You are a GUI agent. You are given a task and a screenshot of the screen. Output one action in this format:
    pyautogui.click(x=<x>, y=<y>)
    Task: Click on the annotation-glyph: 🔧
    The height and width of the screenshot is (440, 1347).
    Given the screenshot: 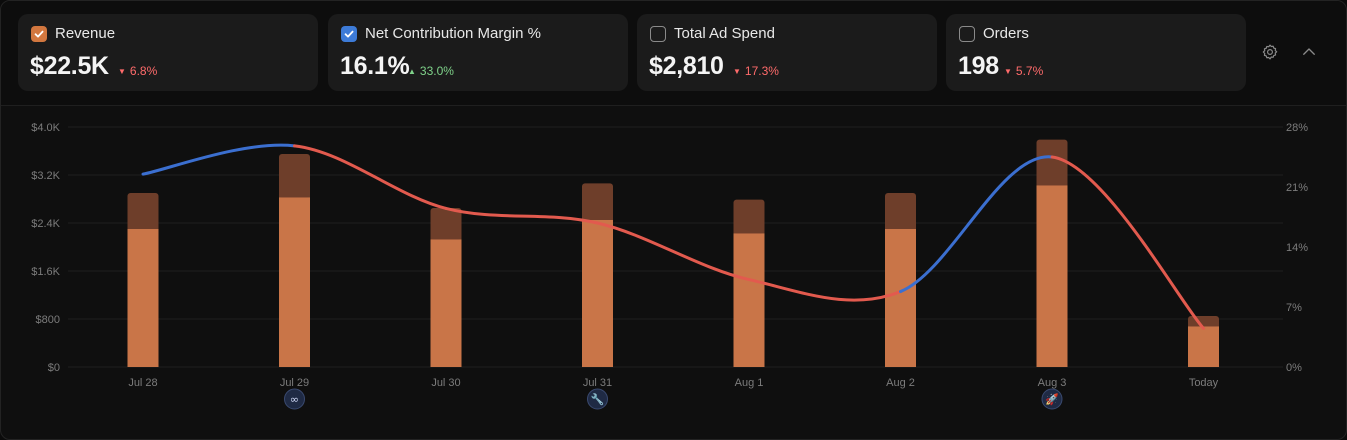 What is the action you would take?
    pyautogui.click(x=598, y=399)
    